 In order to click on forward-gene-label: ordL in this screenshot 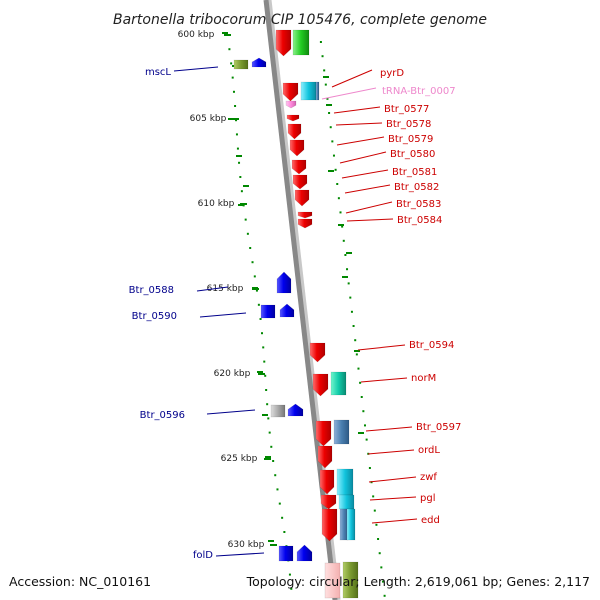, I will do `click(429, 450)`.